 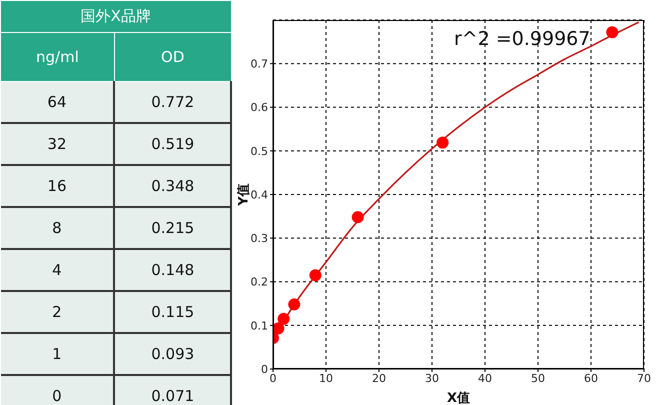 What do you see at coordinates (591, 378) in the screenshot?
I see `x-tick-label: 60` at bounding box center [591, 378].